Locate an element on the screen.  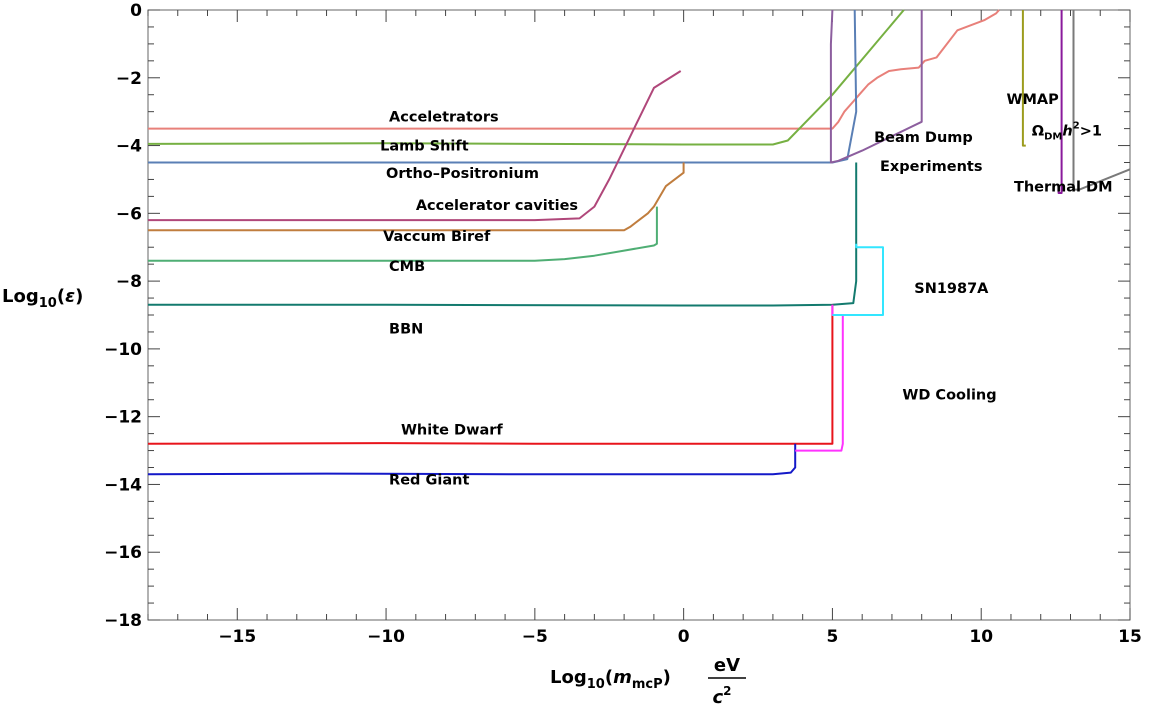
y-tick-label: −10 is located at coordinates (123, 350).